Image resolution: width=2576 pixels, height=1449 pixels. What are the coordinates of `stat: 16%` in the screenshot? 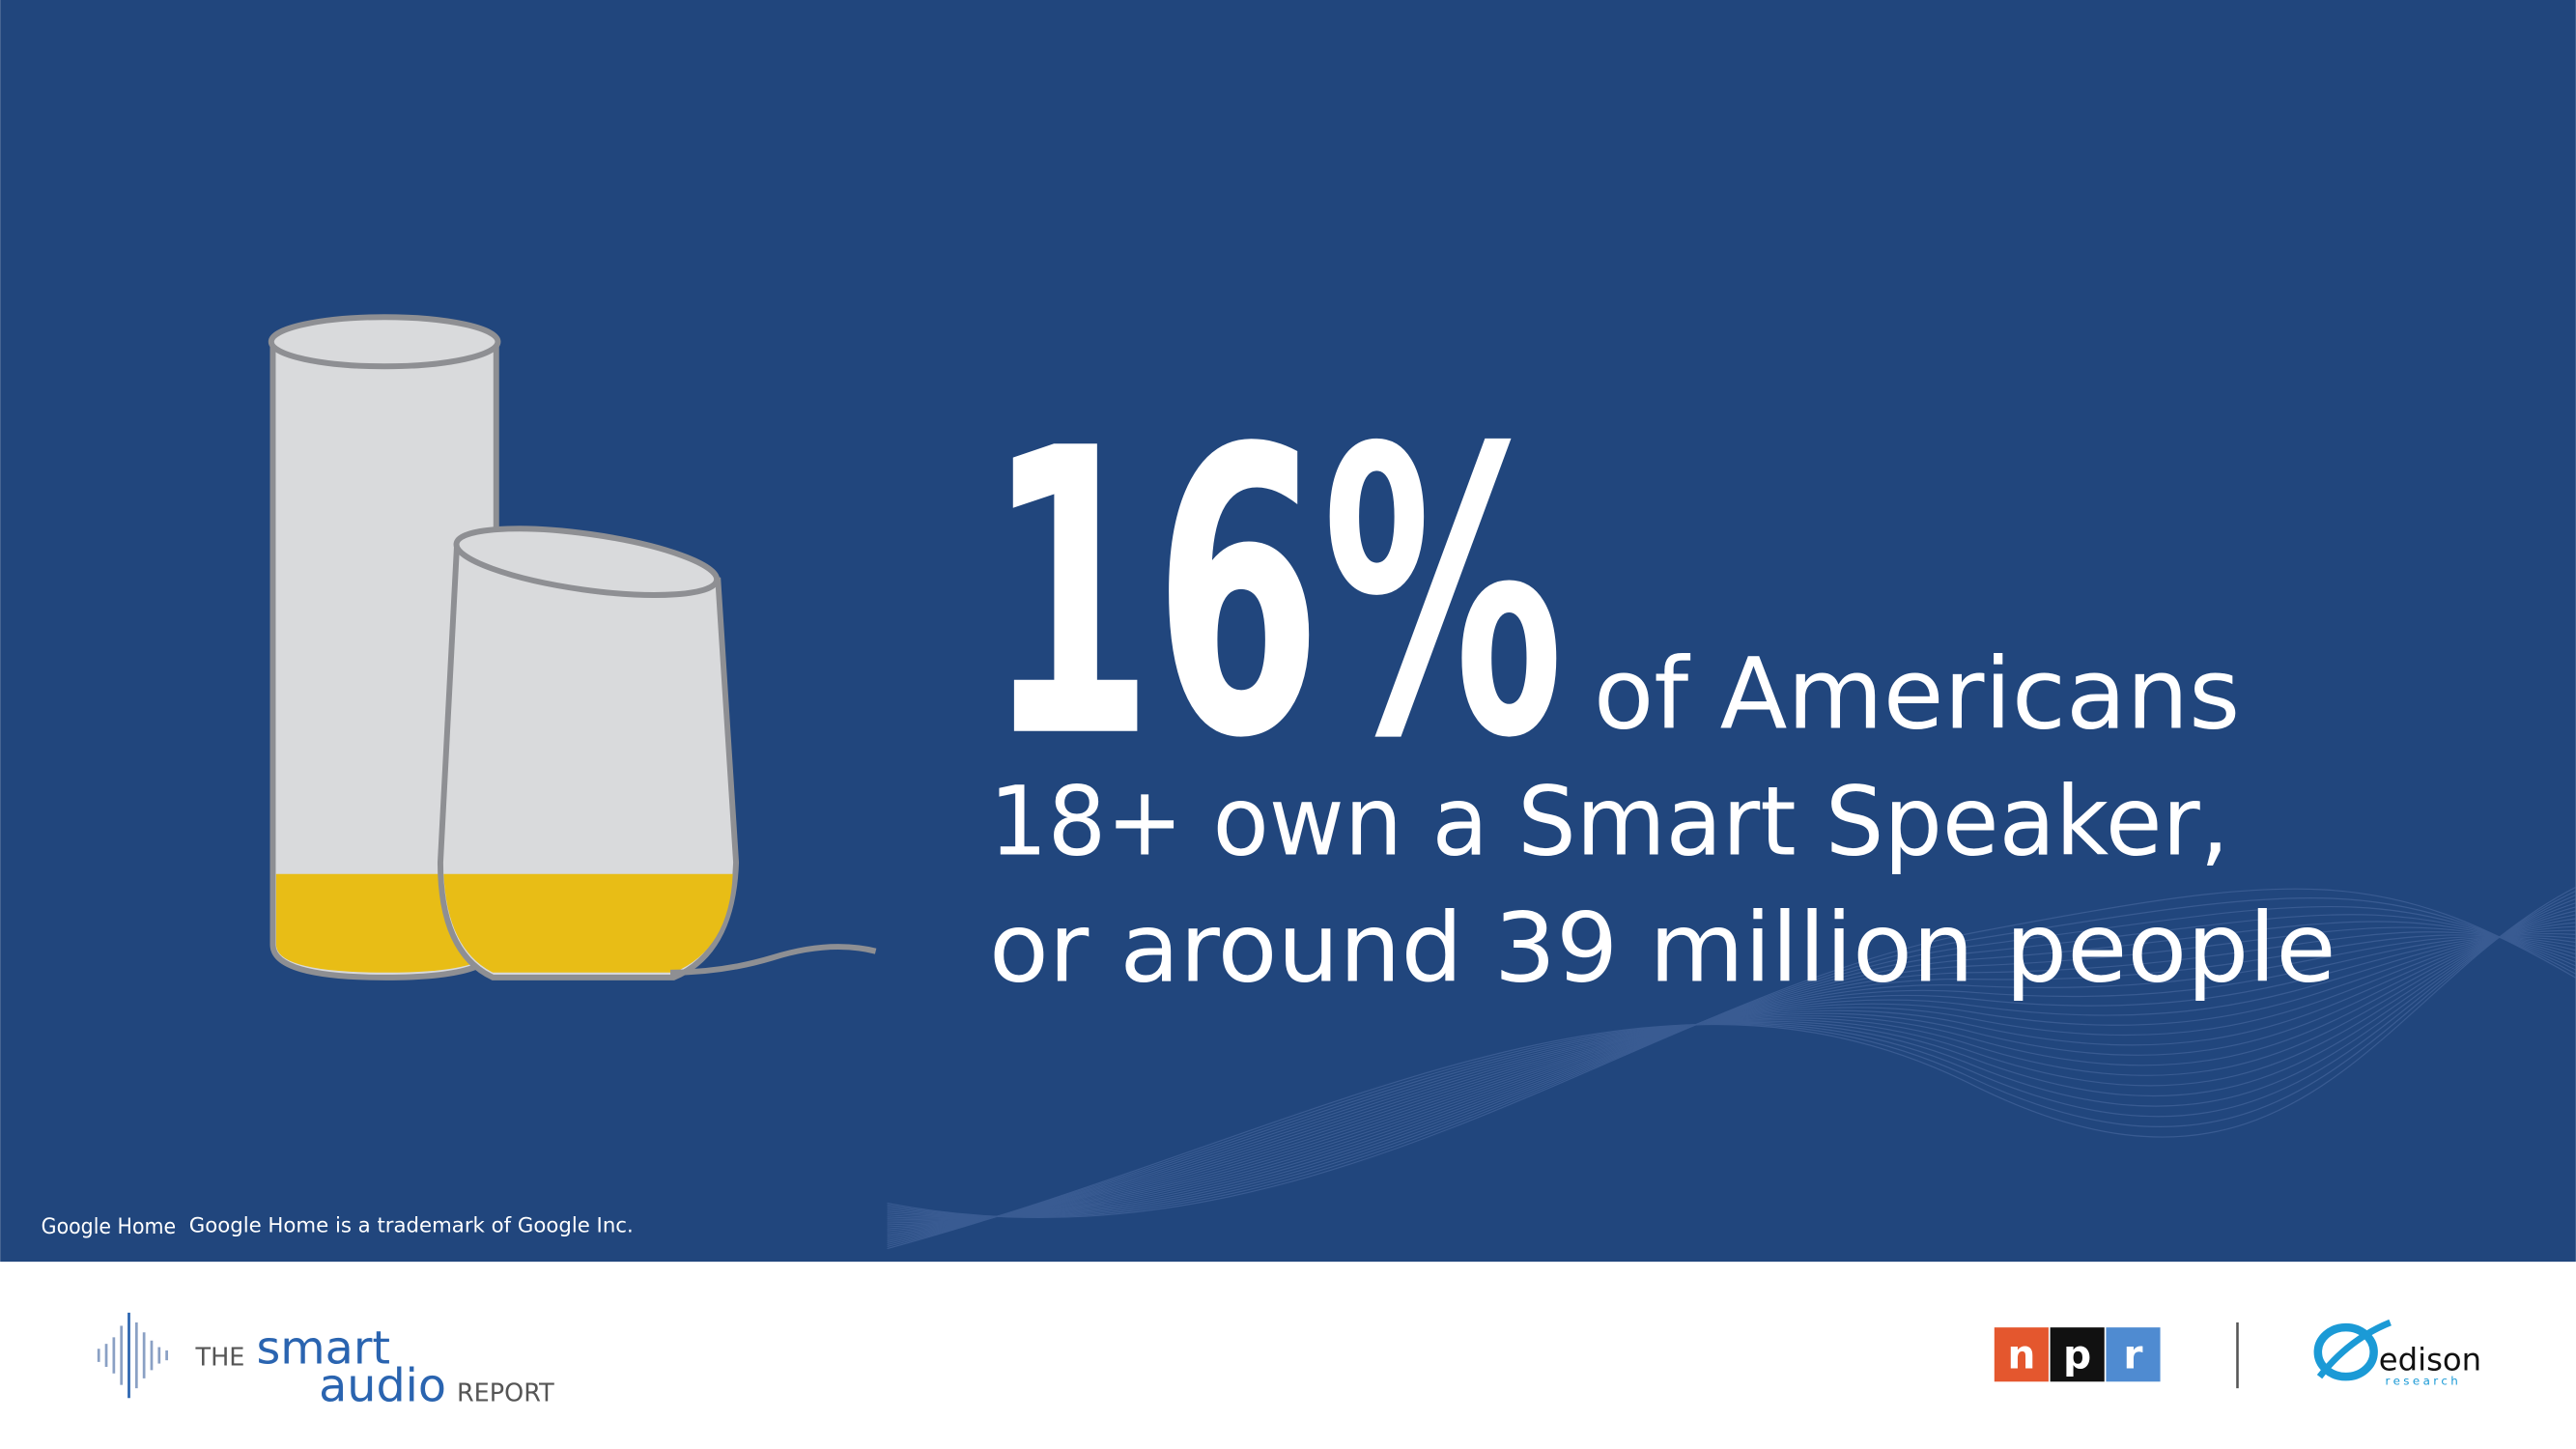 It's located at (1275, 595).